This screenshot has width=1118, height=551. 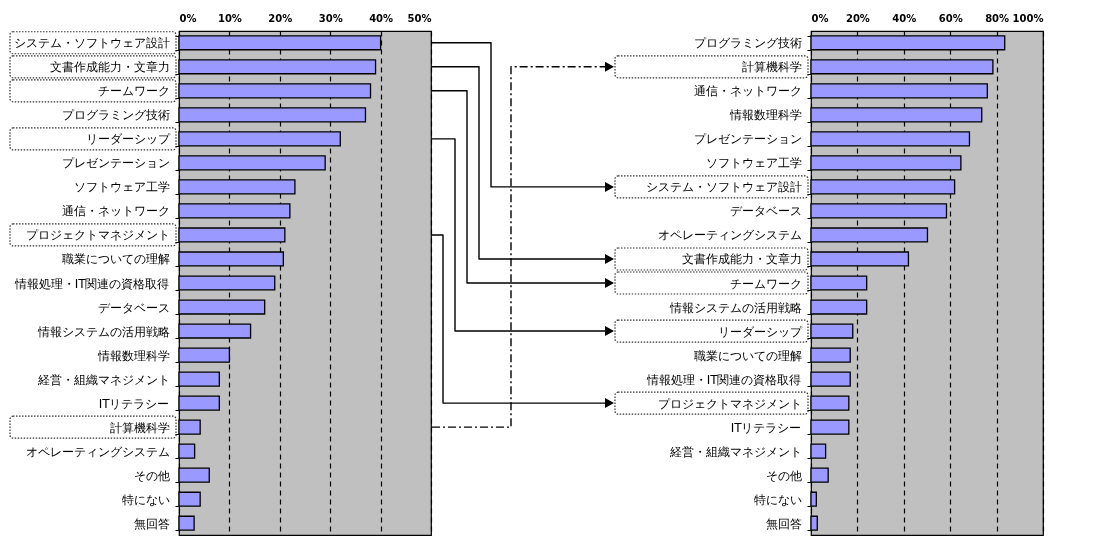 I want to click on x-tick-label: 50%, so click(x=419, y=18).